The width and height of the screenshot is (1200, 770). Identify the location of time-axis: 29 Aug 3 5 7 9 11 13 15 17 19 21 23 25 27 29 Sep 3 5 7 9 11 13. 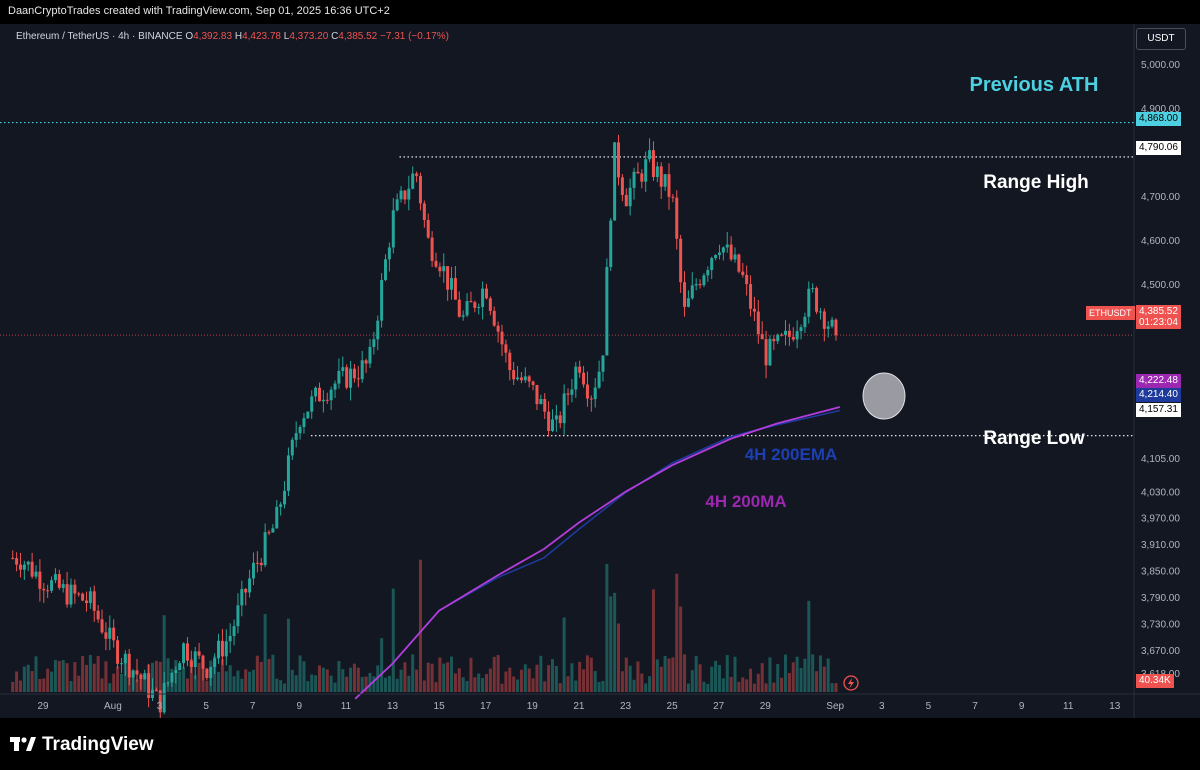
(600, 702).